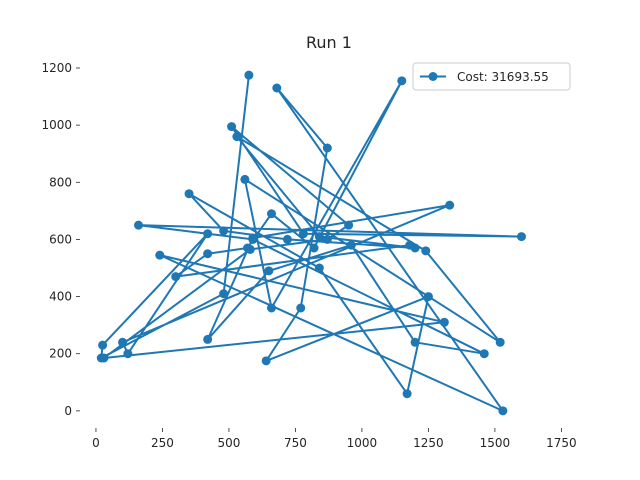  I want to click on y-tick-label: 200, so click(60, 354).